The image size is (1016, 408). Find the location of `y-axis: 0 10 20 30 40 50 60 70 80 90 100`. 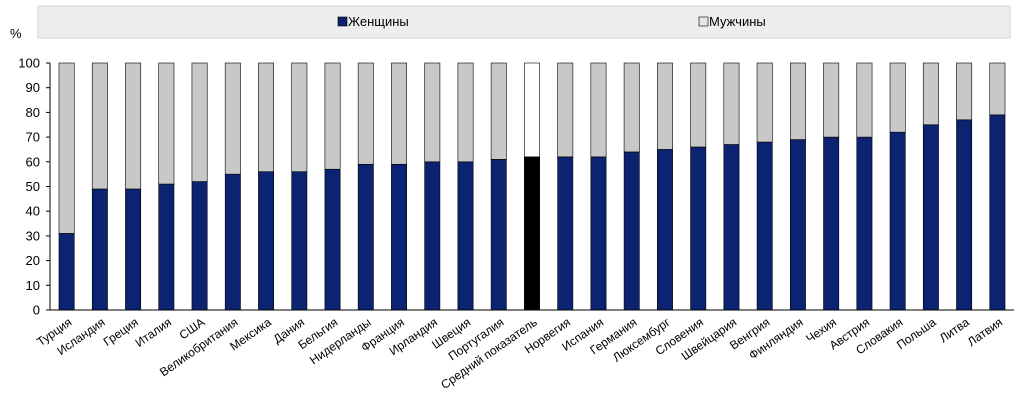

y-axis: 0 10 20 30 40 50 60 70 80 90 100 is located at coordinates (34, 187).